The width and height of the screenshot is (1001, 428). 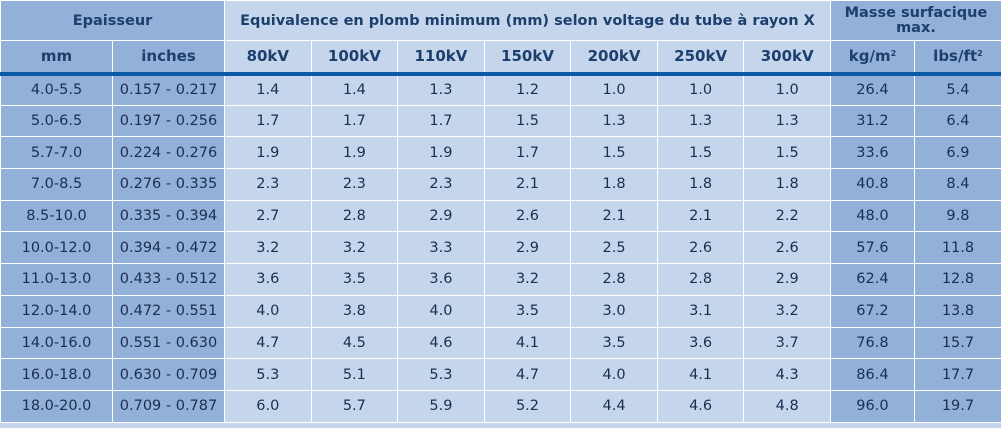 I want to click on lead-equivalence-110kv-cell: 3.6, so click(x=441, y=279).